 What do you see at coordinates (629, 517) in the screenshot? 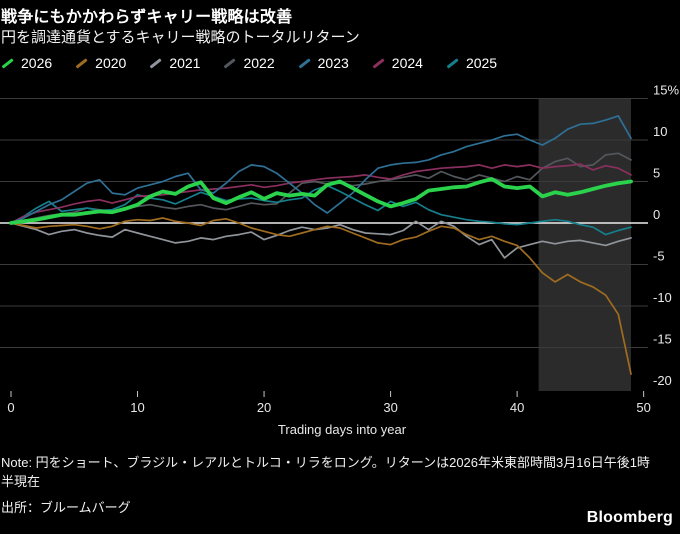
I see `bloomberg-logo: Bloomberg` at bounding box center [629, 517].